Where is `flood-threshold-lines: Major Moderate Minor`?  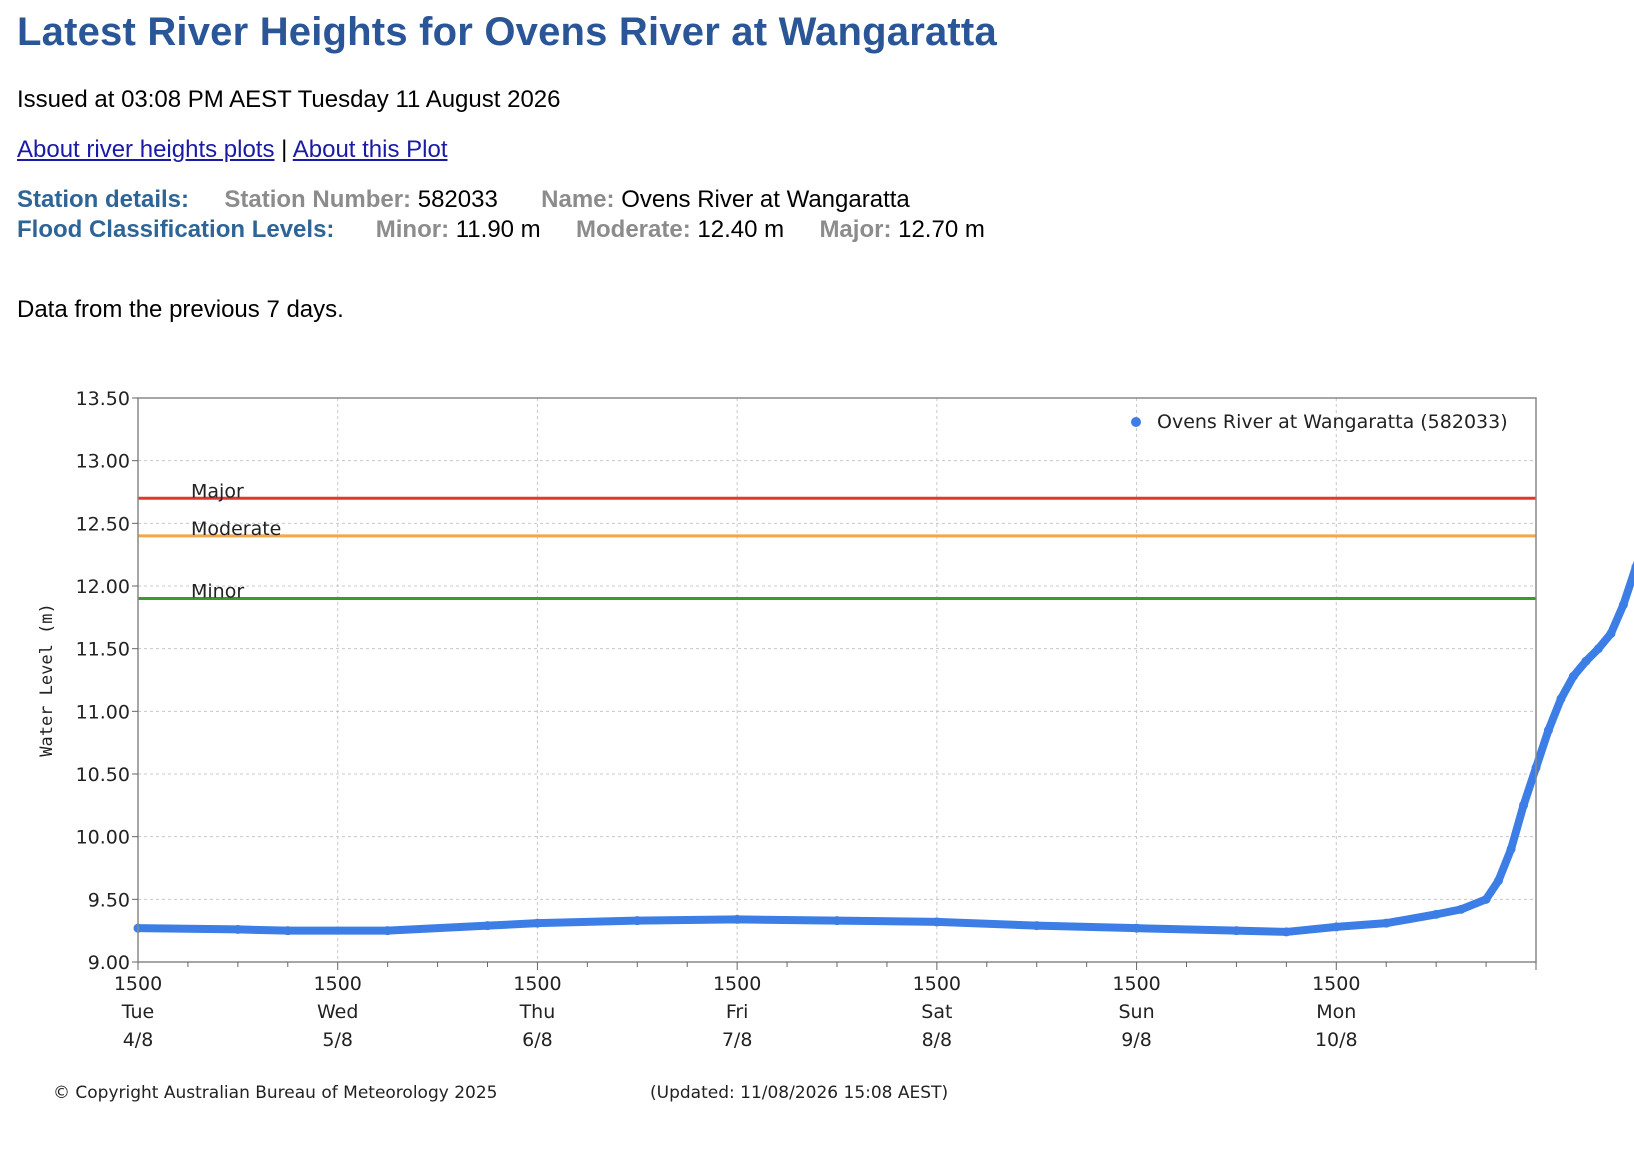
flood-threshold-lines: Major Moderate Minor is located at coordinates (837, 541).